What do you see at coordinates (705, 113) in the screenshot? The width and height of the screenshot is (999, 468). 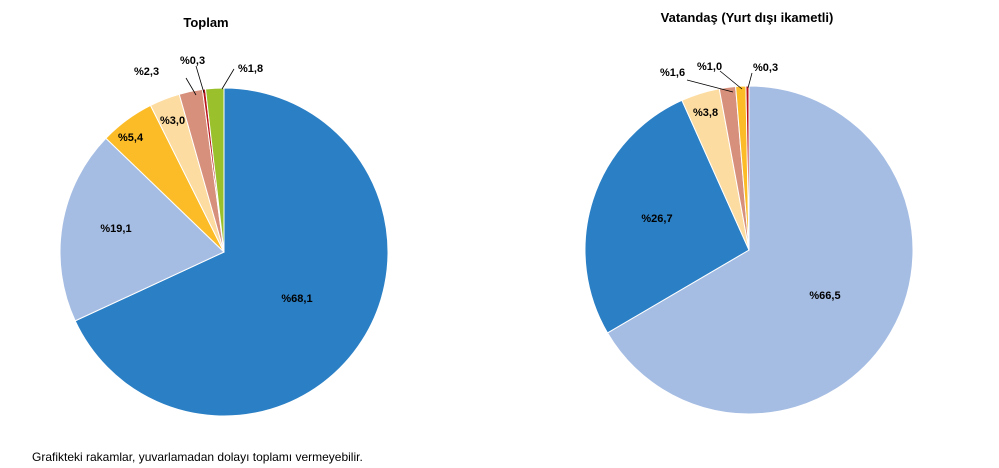 I see `data-label: %3,8` at bounding box center [705, 113].